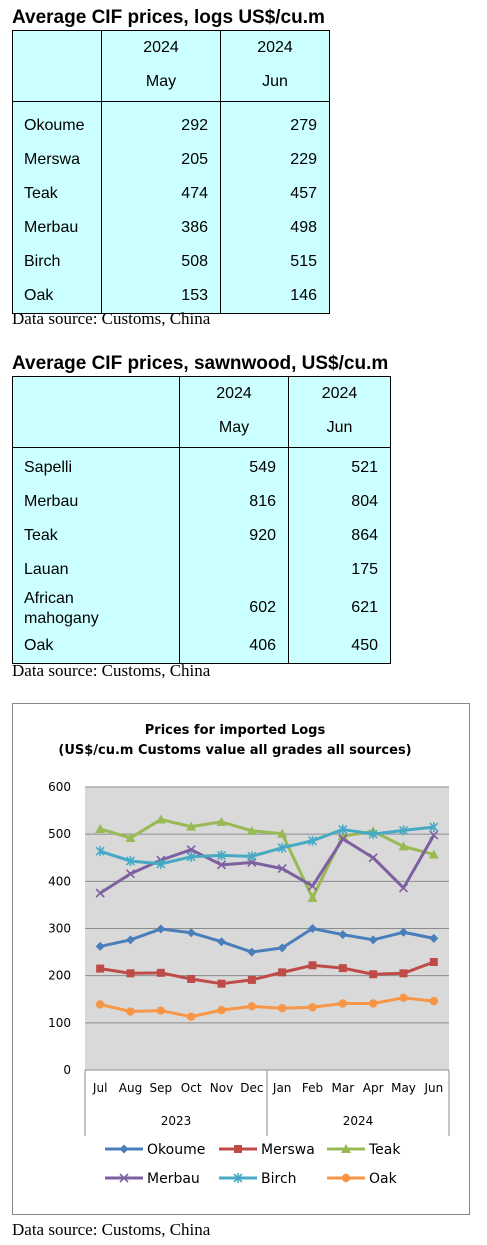 Image resolution: width=487 pixels, height=1245 pixels. What do you see at coordinates (48, 467) in the screenshot?
I see `species-label: Sapelli` at bounding box center [48, 467].